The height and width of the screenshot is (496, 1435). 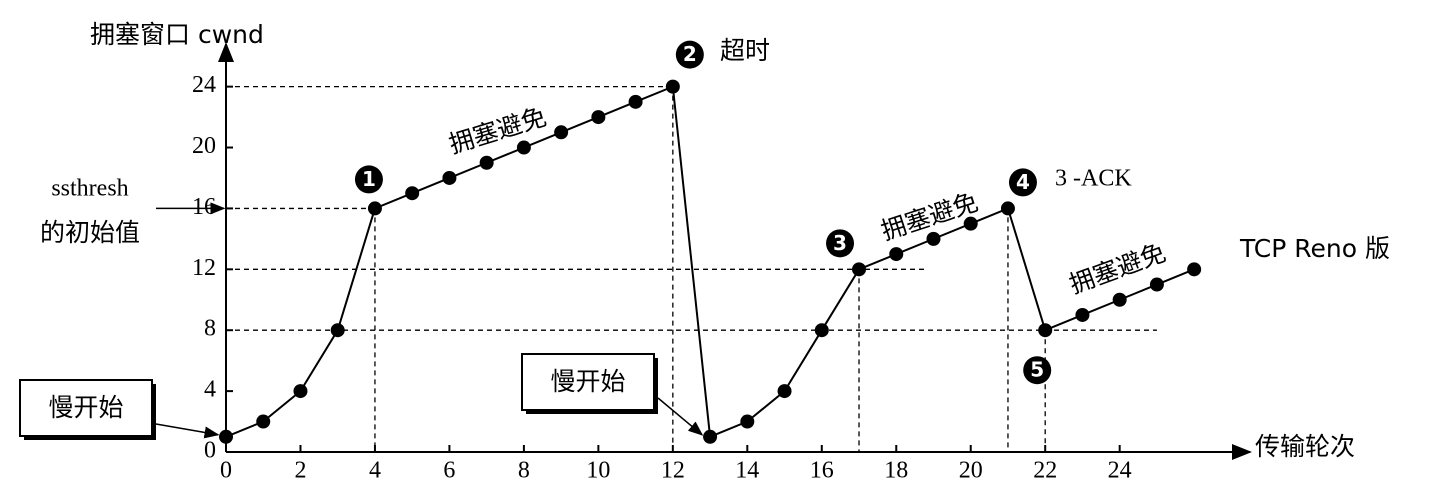 What do you see at coordinates (300, 471) in the screenshot?
I see `x-tick-label: 2` at bounding box center [300, 471].